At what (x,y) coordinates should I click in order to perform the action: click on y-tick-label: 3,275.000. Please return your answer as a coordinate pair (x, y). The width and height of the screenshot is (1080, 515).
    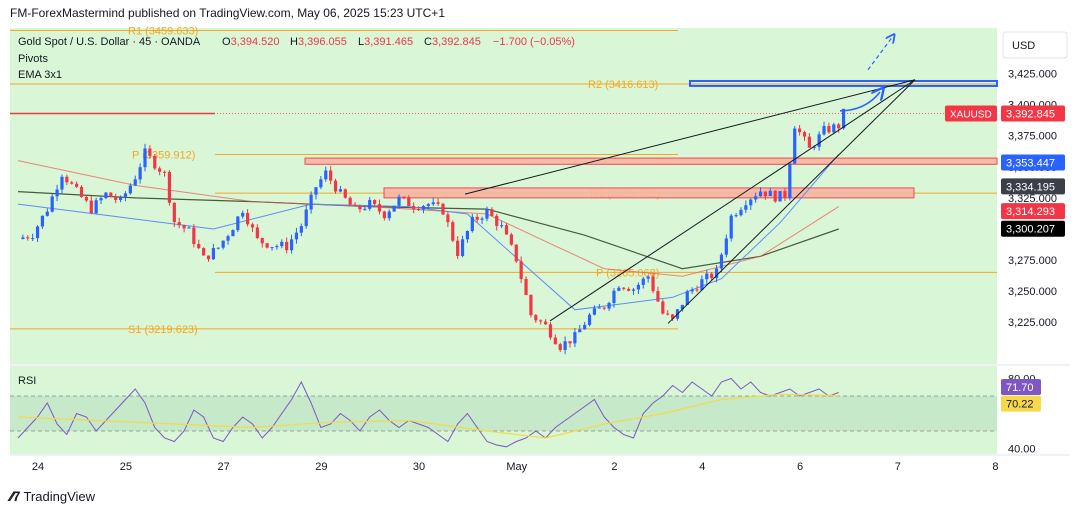
    Looking at the image, I should click on (1032, 261).